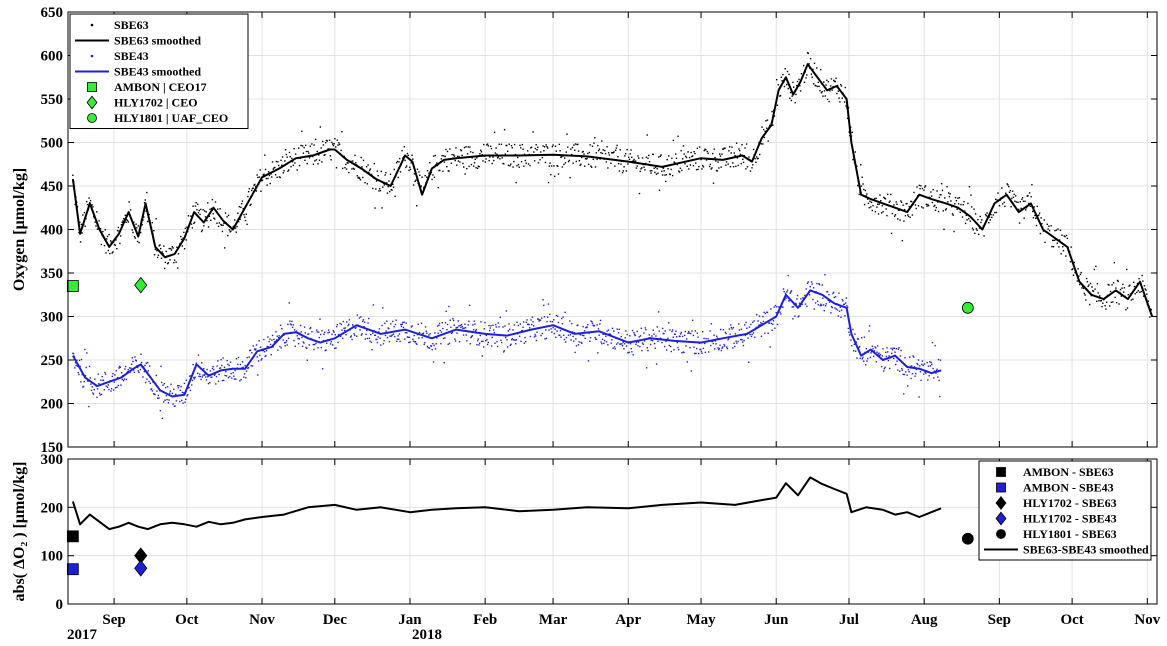  I want to click on legend-label: AMBON | CEO17, so click(160, 87).